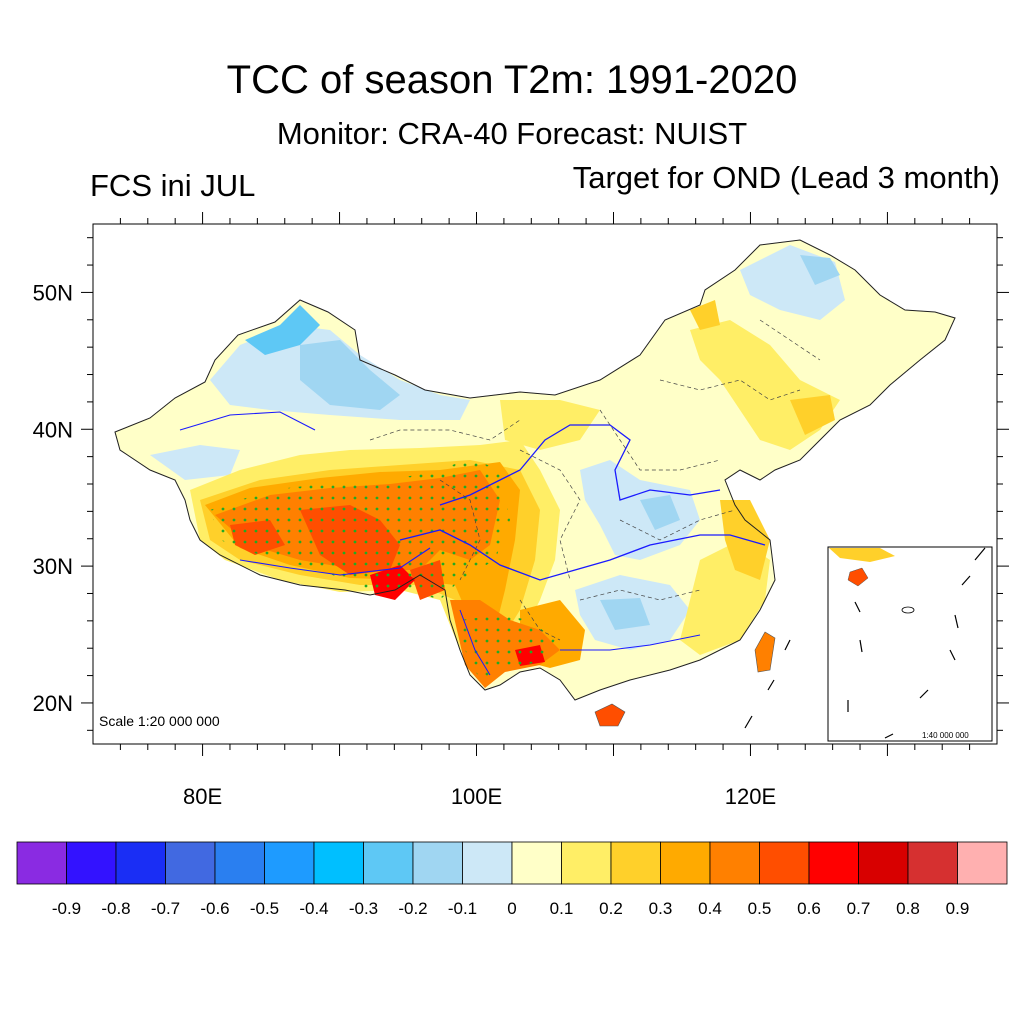 The width and height of the screenshot is (1024, 1024). I want to click on colorbar, so click(512, 863).